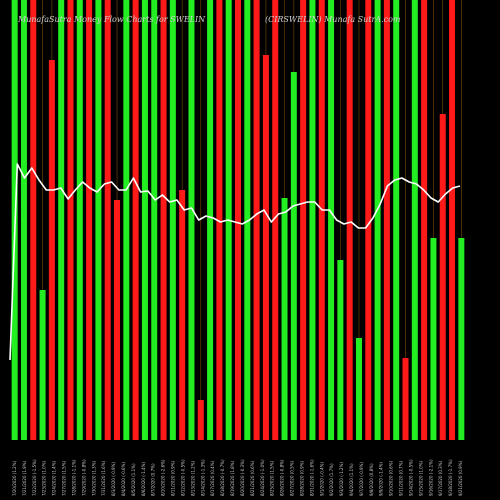 The height and width of the screenshot is (500, 500). What do you see at coordinates (430, 477) in the screenshot?
I see `x-tick-label: 9/16/2020 (-2.1%)` at bounding box center [430, 477].